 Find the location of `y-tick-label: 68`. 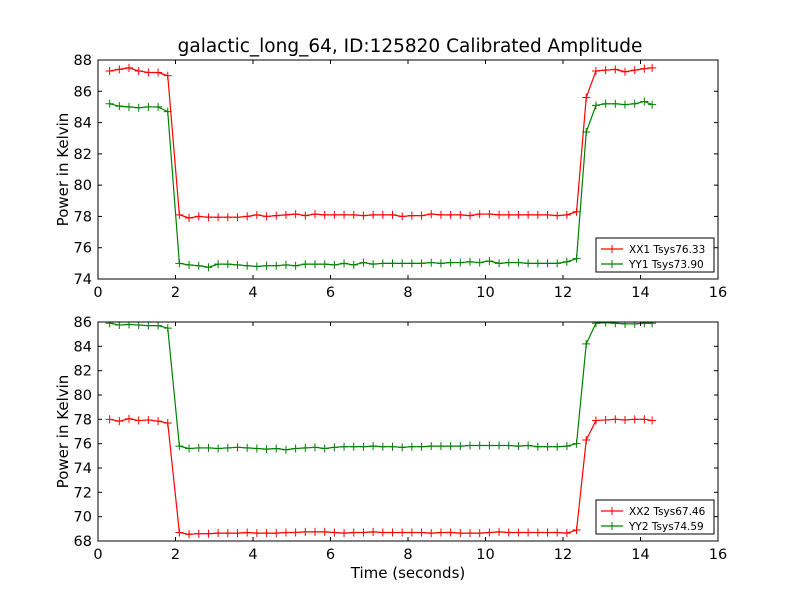

y-tick-label: 68 is located at coordinates (83, 542).